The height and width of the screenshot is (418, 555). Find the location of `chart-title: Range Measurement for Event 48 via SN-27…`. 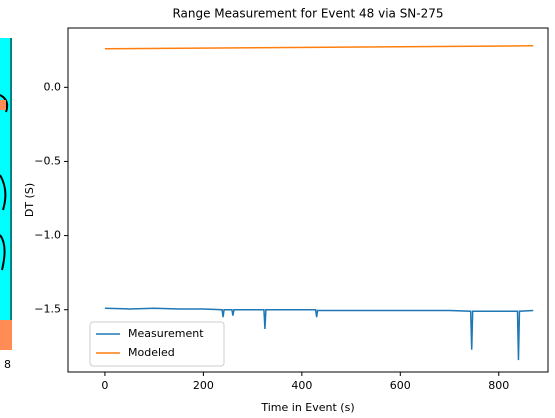

chart-title: Range Measurement for Event 48 via SN-27… is located at coordinates (307, 14).